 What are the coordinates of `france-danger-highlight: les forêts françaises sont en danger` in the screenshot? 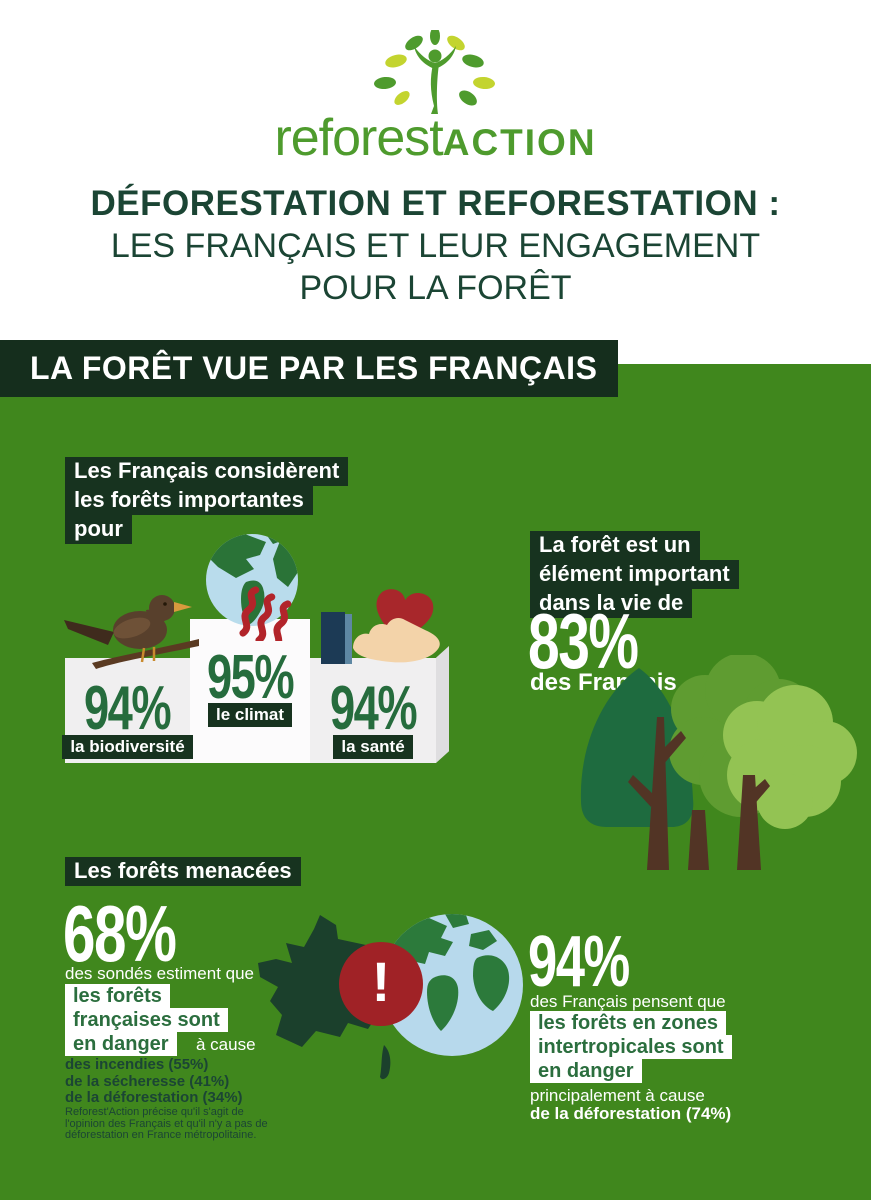 It's located at (146, 1020).